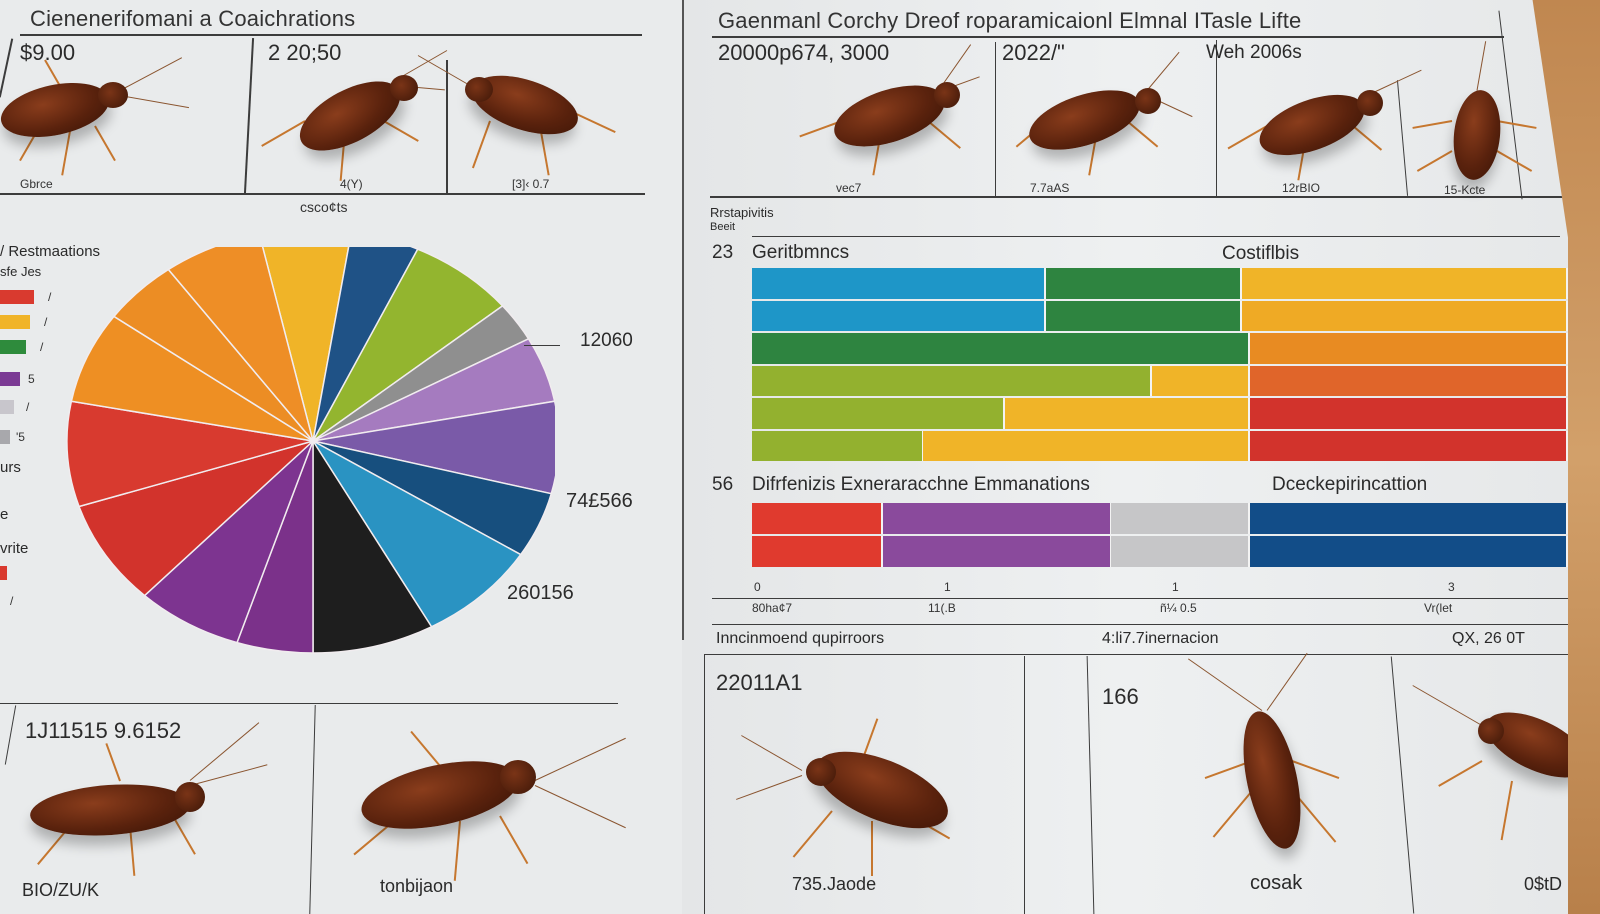 The image size is (1600, 914). What do you see at coordinates (1156, 236) in the screenshot?
I see `chart-box-top` at bounding box center [1156, 236].